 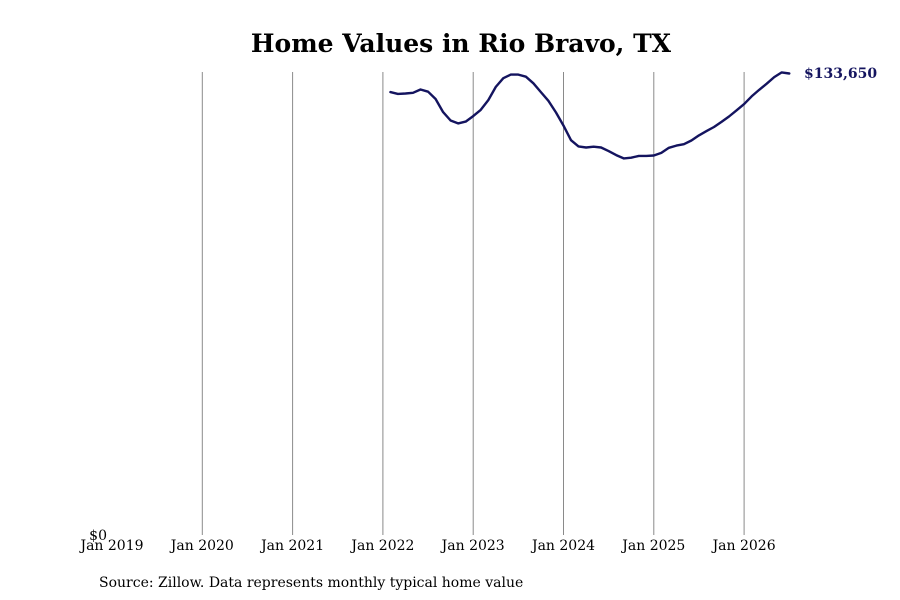 What do you see at coordinates (201, 546) in the screenshot?
I see `x-tick-label: Jan 2020` at bounding box center [201, 546].